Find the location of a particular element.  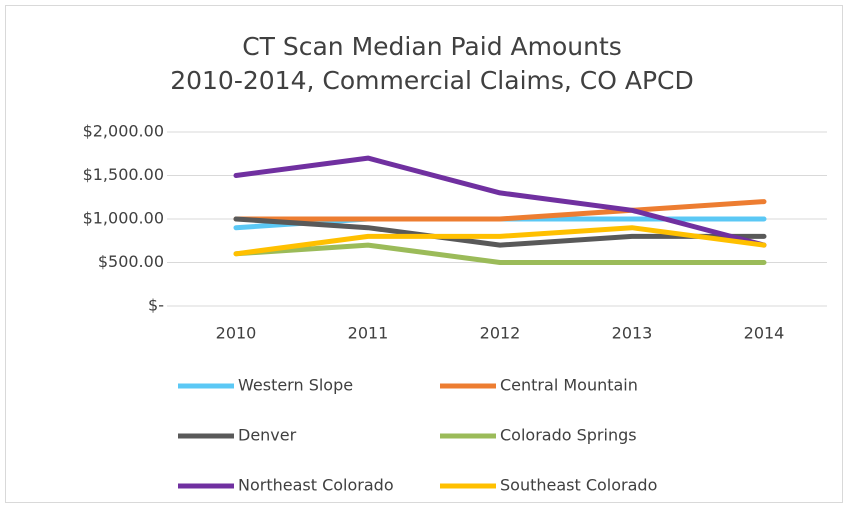

x-tick-label: 2013 is located at coordinates (632, 333).